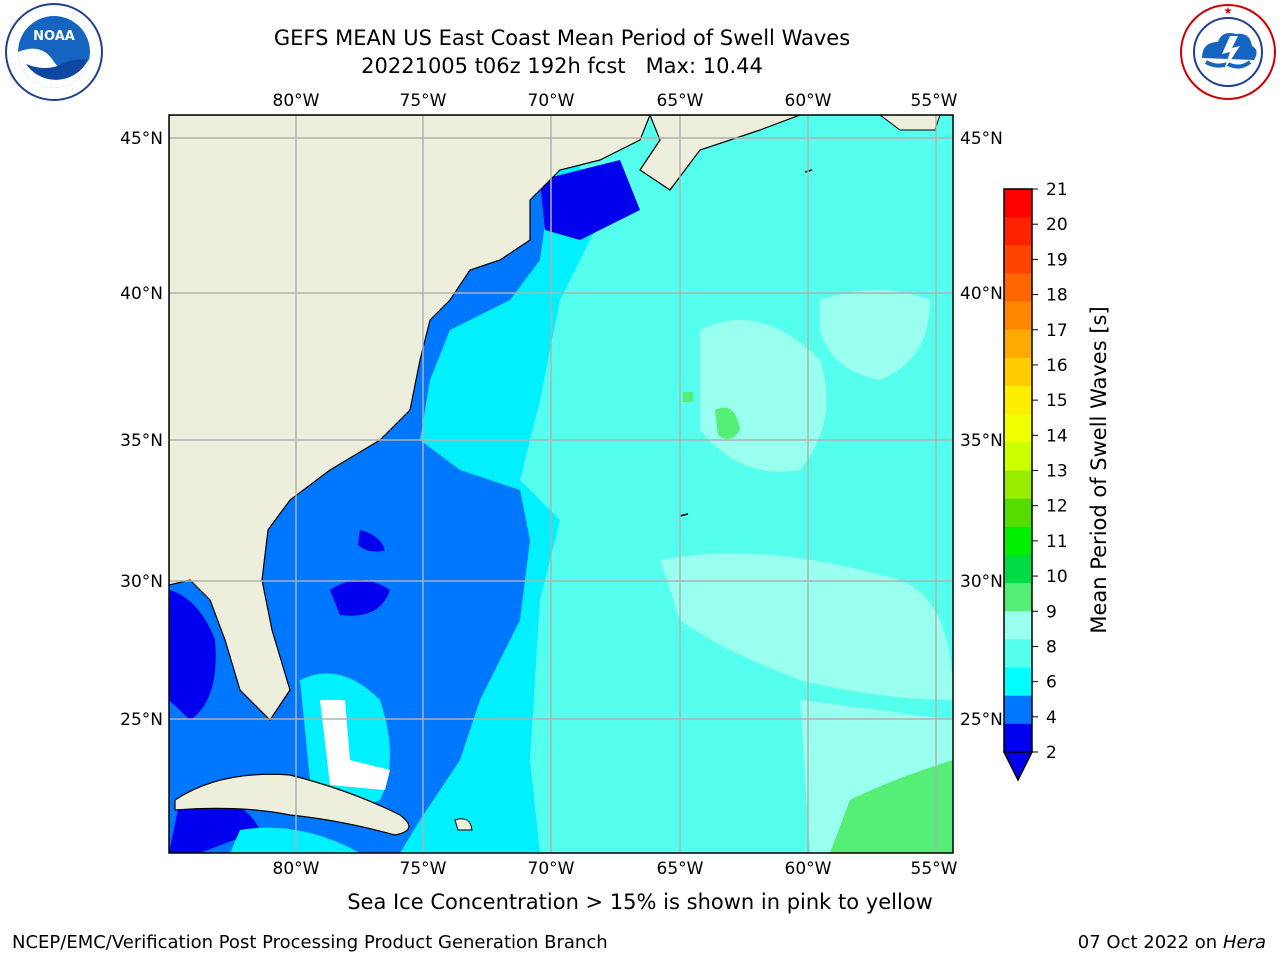  Describe the element at coordinates (296, 869) in the screenshot. I see `lon-label-bottom: 80°W` at that location.